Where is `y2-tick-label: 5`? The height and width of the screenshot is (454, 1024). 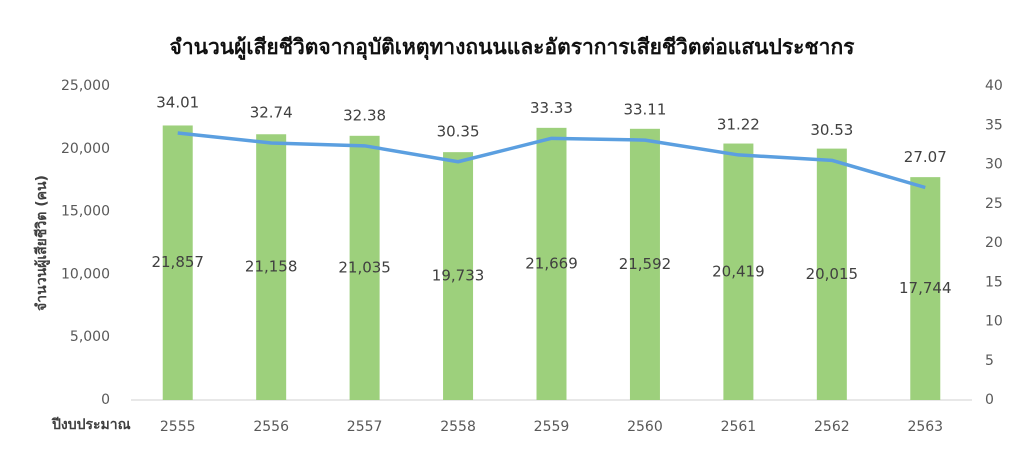 y2-tick-label: 5 is located at coordinates (989, 361).